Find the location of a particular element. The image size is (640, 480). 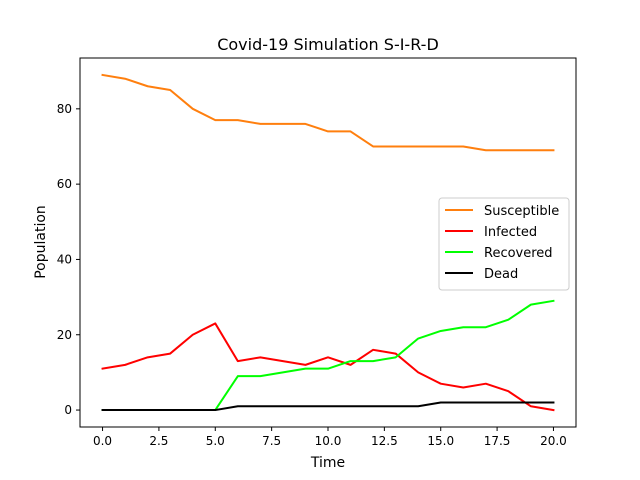

x-axis-label: Time is located at coordinates (327, 463).